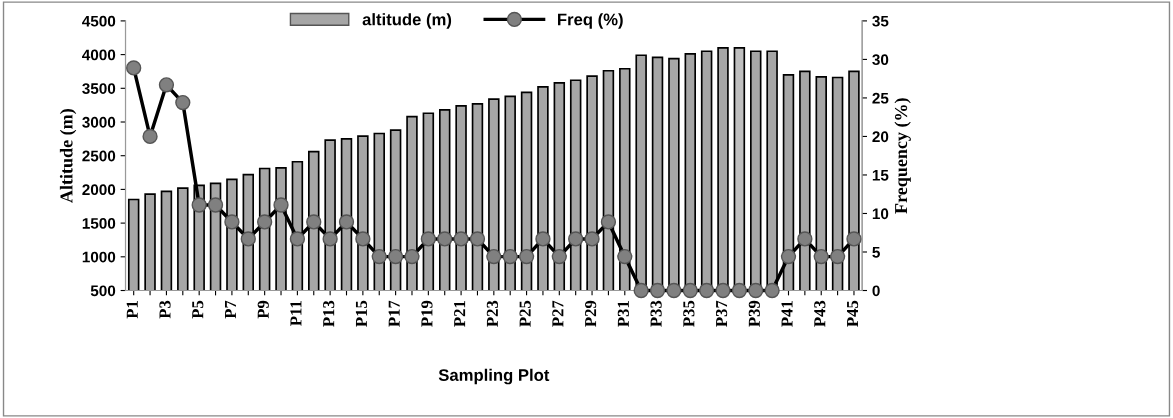 The image size is (1173, 418). I want to click on x-tick-label: P39, so click(754, 313).